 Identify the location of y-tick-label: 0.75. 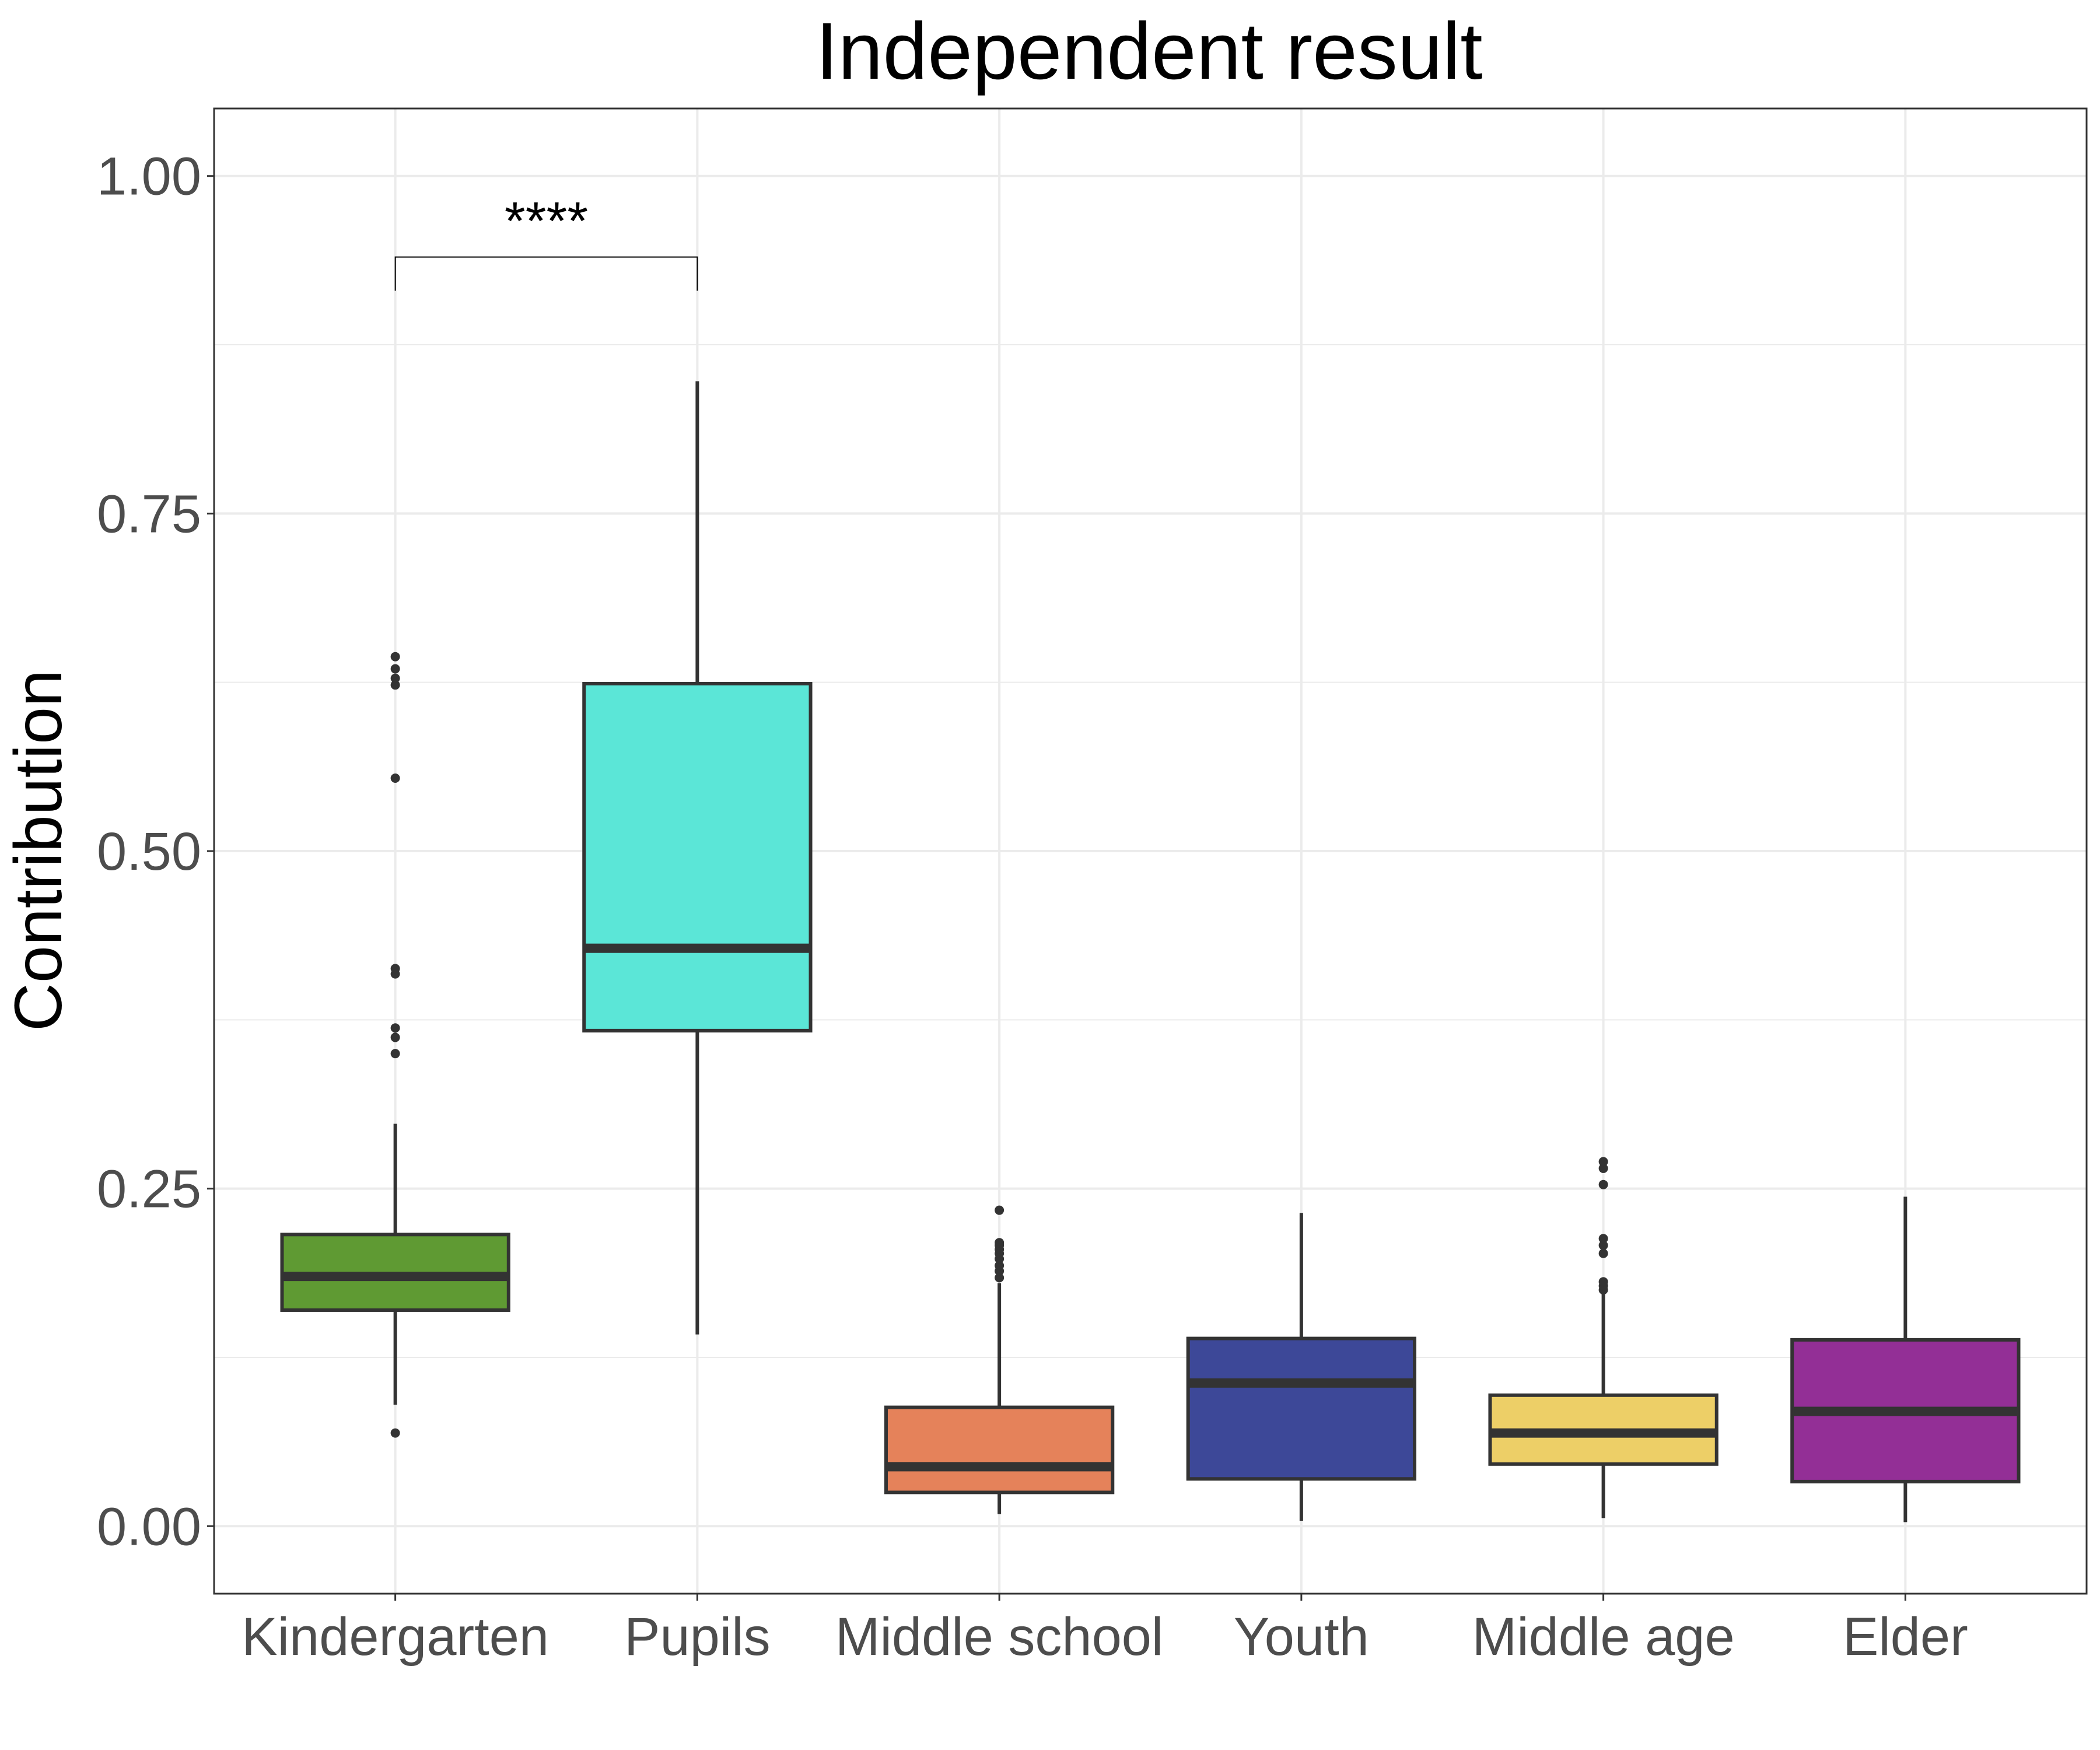
(149, 514).